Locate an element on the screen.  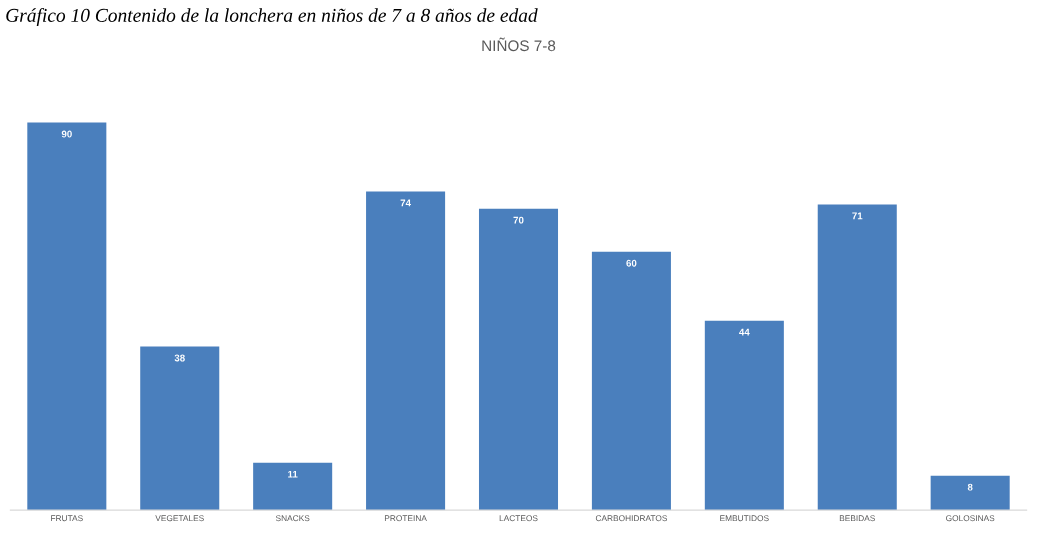
x-tick-label: LACTEOS is located at coordinates (518, 518).